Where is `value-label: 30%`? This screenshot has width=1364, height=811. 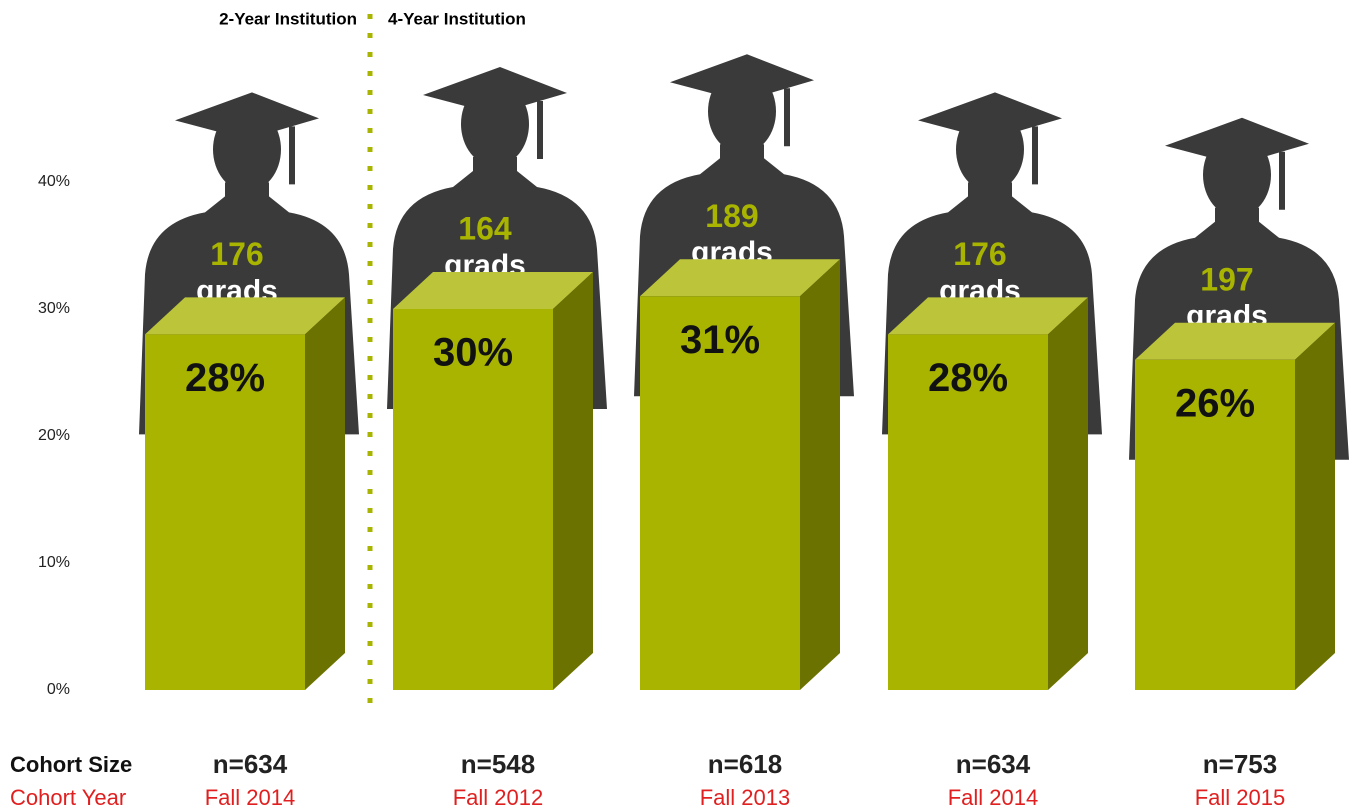
value-label: 30% is located at coordinates (473, 353).